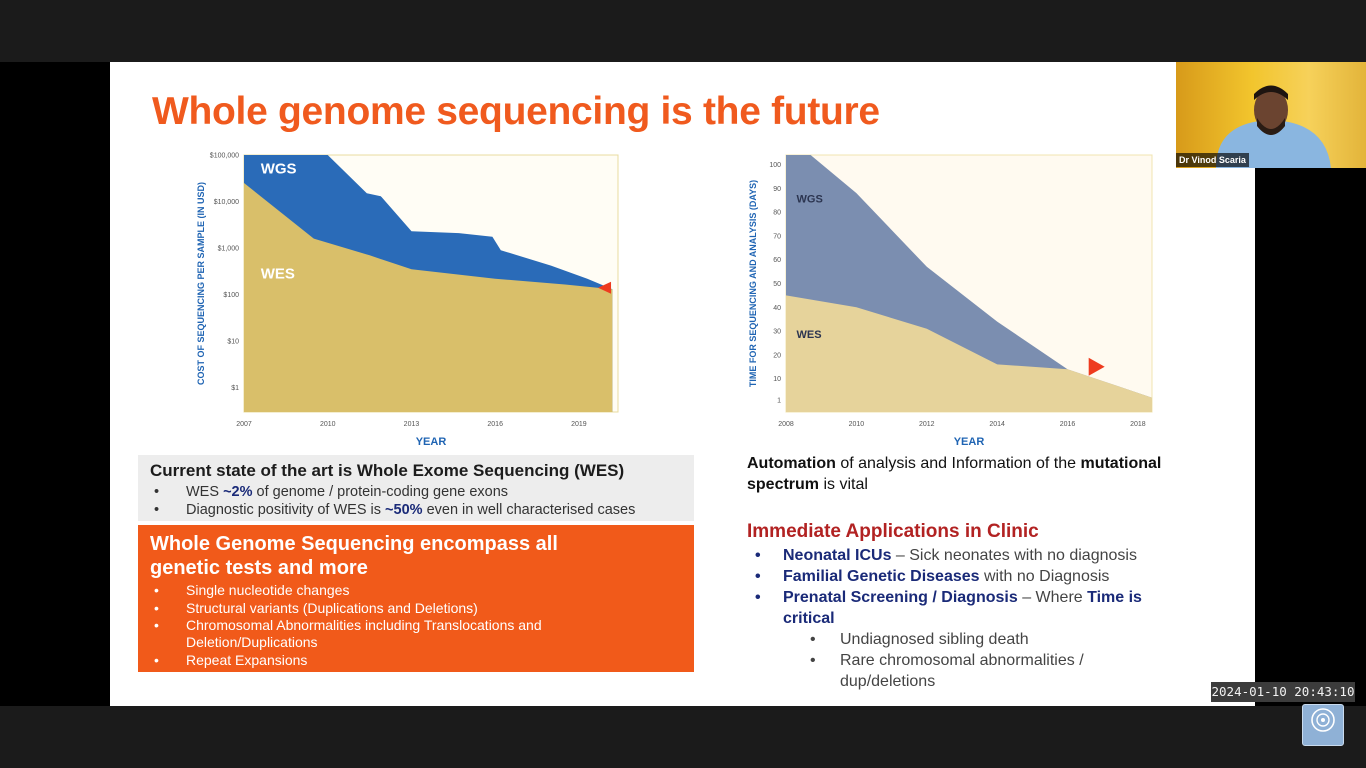 This screenshot has height=768, width=1366. What do you see at coordinates (777, 332) in the screenshot?
I see `y-tick-label: 30` at bounding box center [777, 332].